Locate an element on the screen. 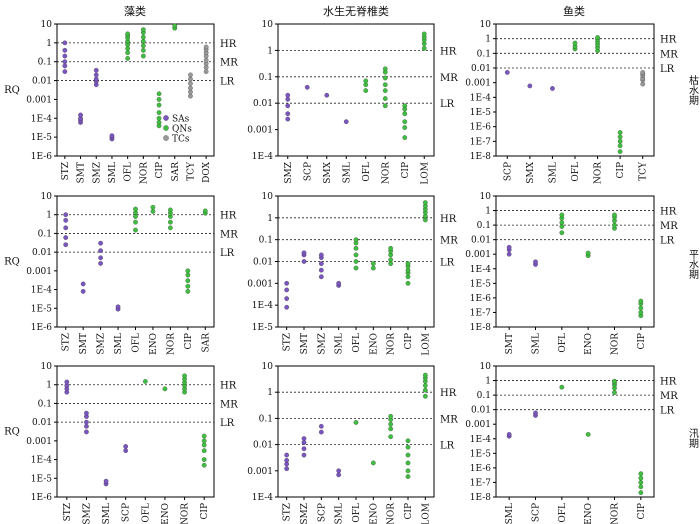  y-axis-label: RQ is located at coordinates (12, 432).